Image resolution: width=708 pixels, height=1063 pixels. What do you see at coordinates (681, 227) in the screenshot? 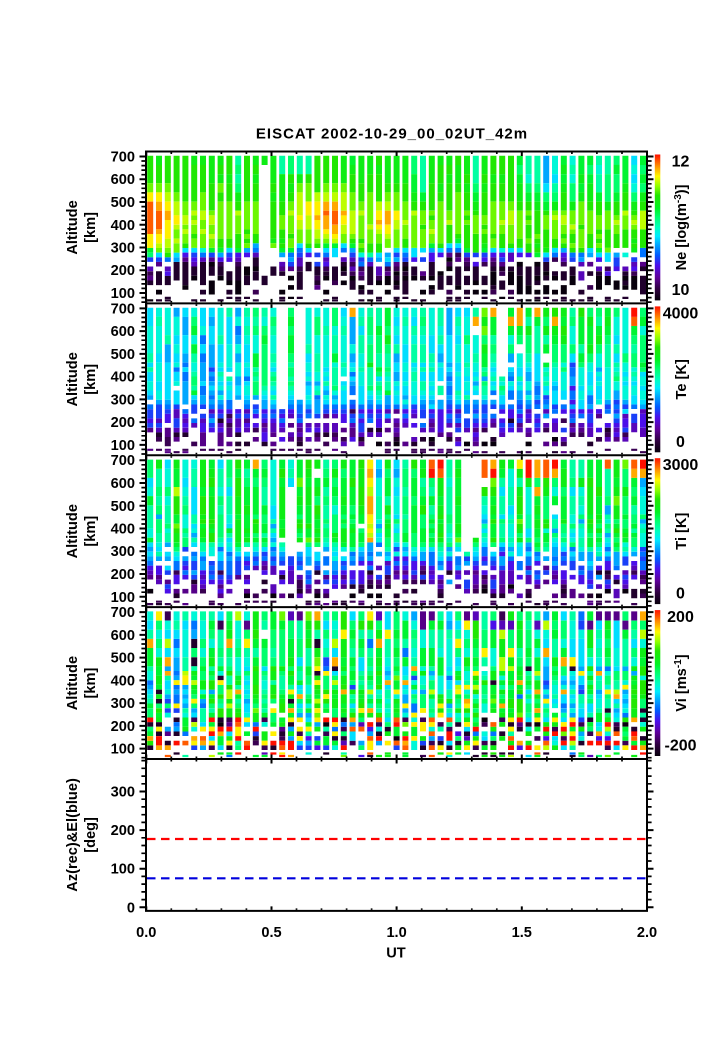
I see `svg-text: Ne [log(m-3)]` at bounding box center [681, 227].